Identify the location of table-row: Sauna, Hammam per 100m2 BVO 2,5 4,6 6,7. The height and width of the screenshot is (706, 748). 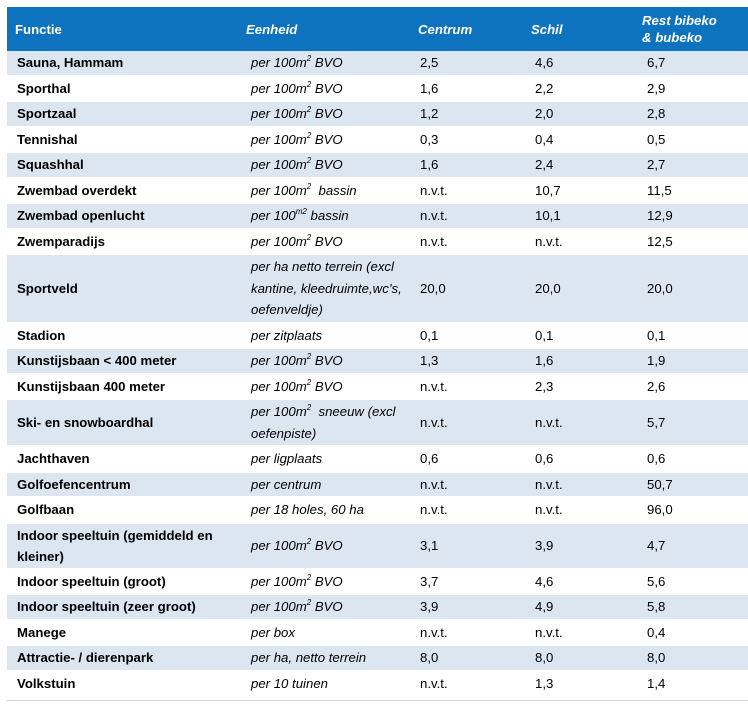
(377, 64).